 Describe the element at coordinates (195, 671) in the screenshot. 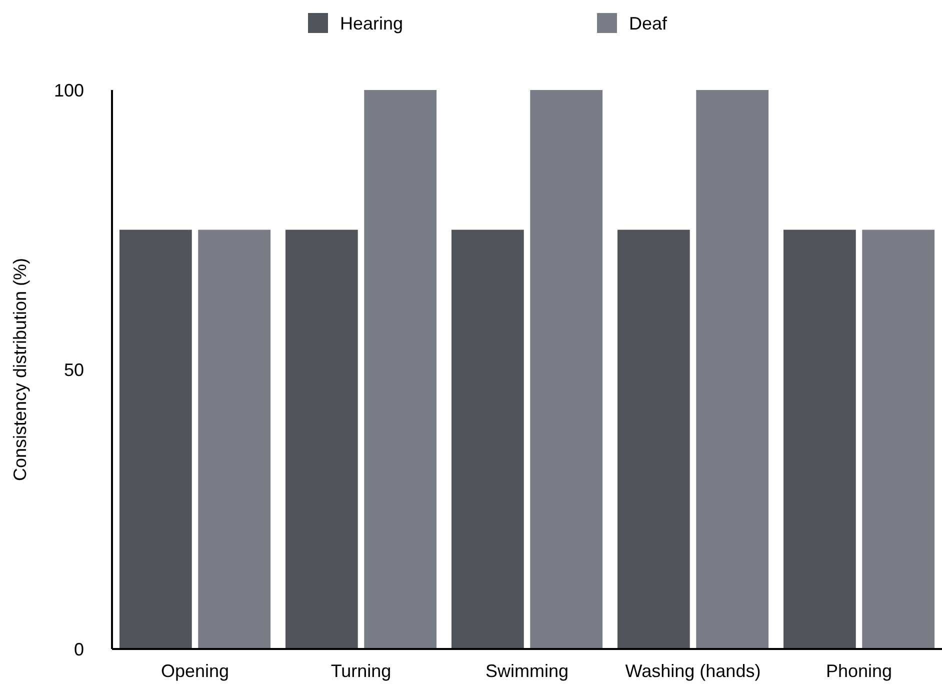

I see `x-tick-label: Opening` at that location.